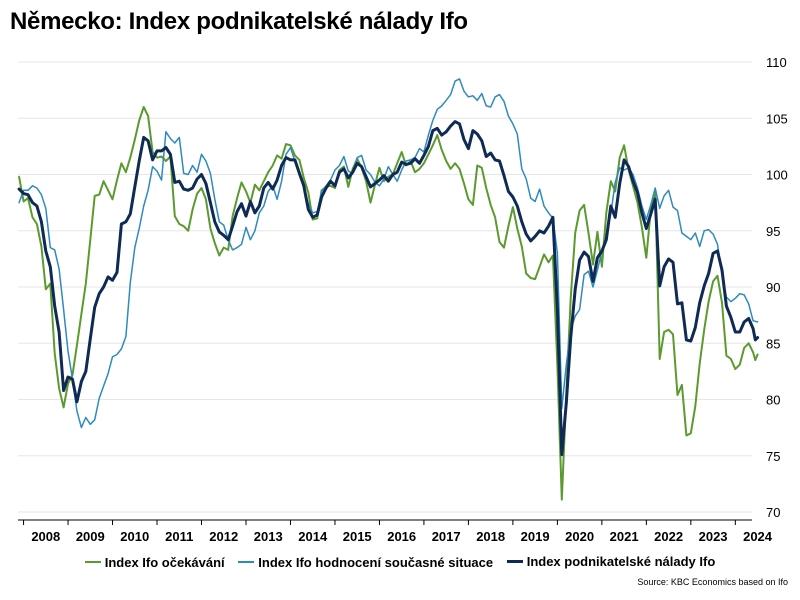 The image size is (800, 600). Describe the element at coordinates (777, 118) in the screenshot. I see `y-tick-label-105: 105` at that location.